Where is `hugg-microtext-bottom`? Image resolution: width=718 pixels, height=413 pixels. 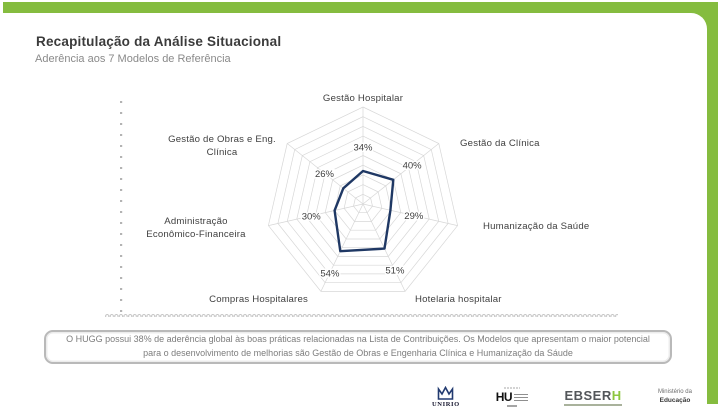
hugg-microtext-bottom is located at coordinates (511, 406).